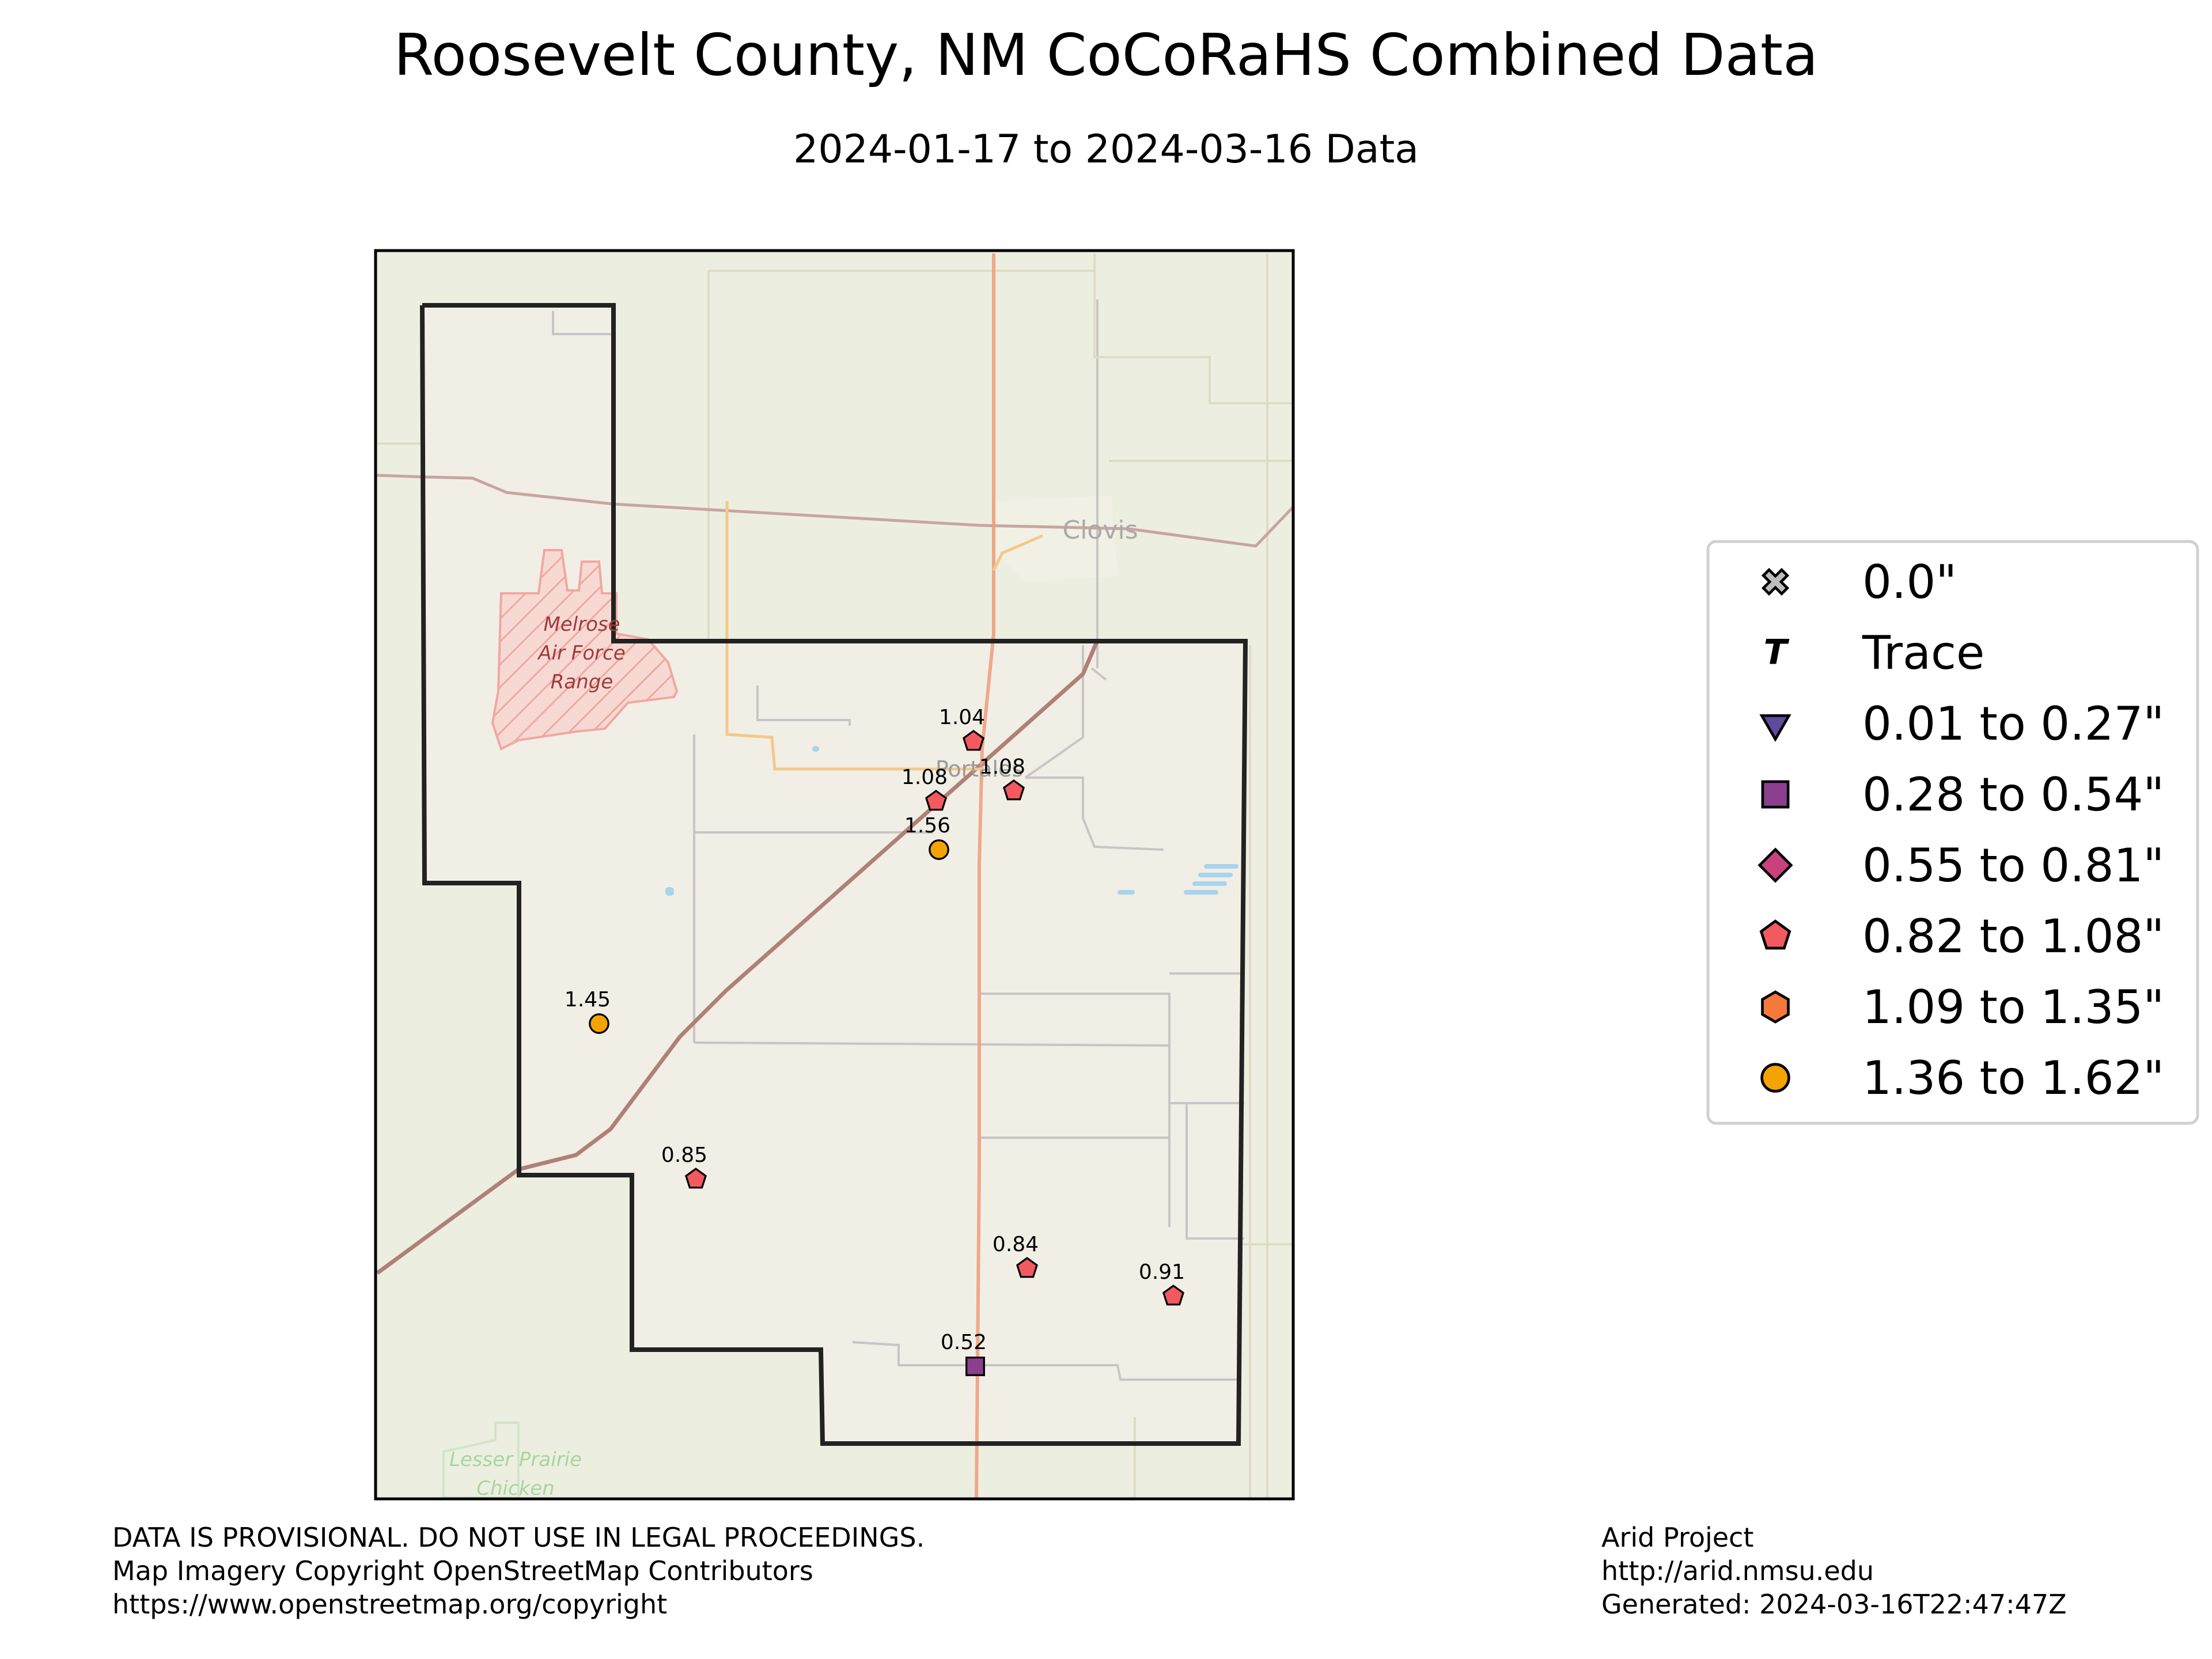  Describe the element at coordinates (1777, 652) in the screenshot. I see `legend-symbol-T: T` at that location.